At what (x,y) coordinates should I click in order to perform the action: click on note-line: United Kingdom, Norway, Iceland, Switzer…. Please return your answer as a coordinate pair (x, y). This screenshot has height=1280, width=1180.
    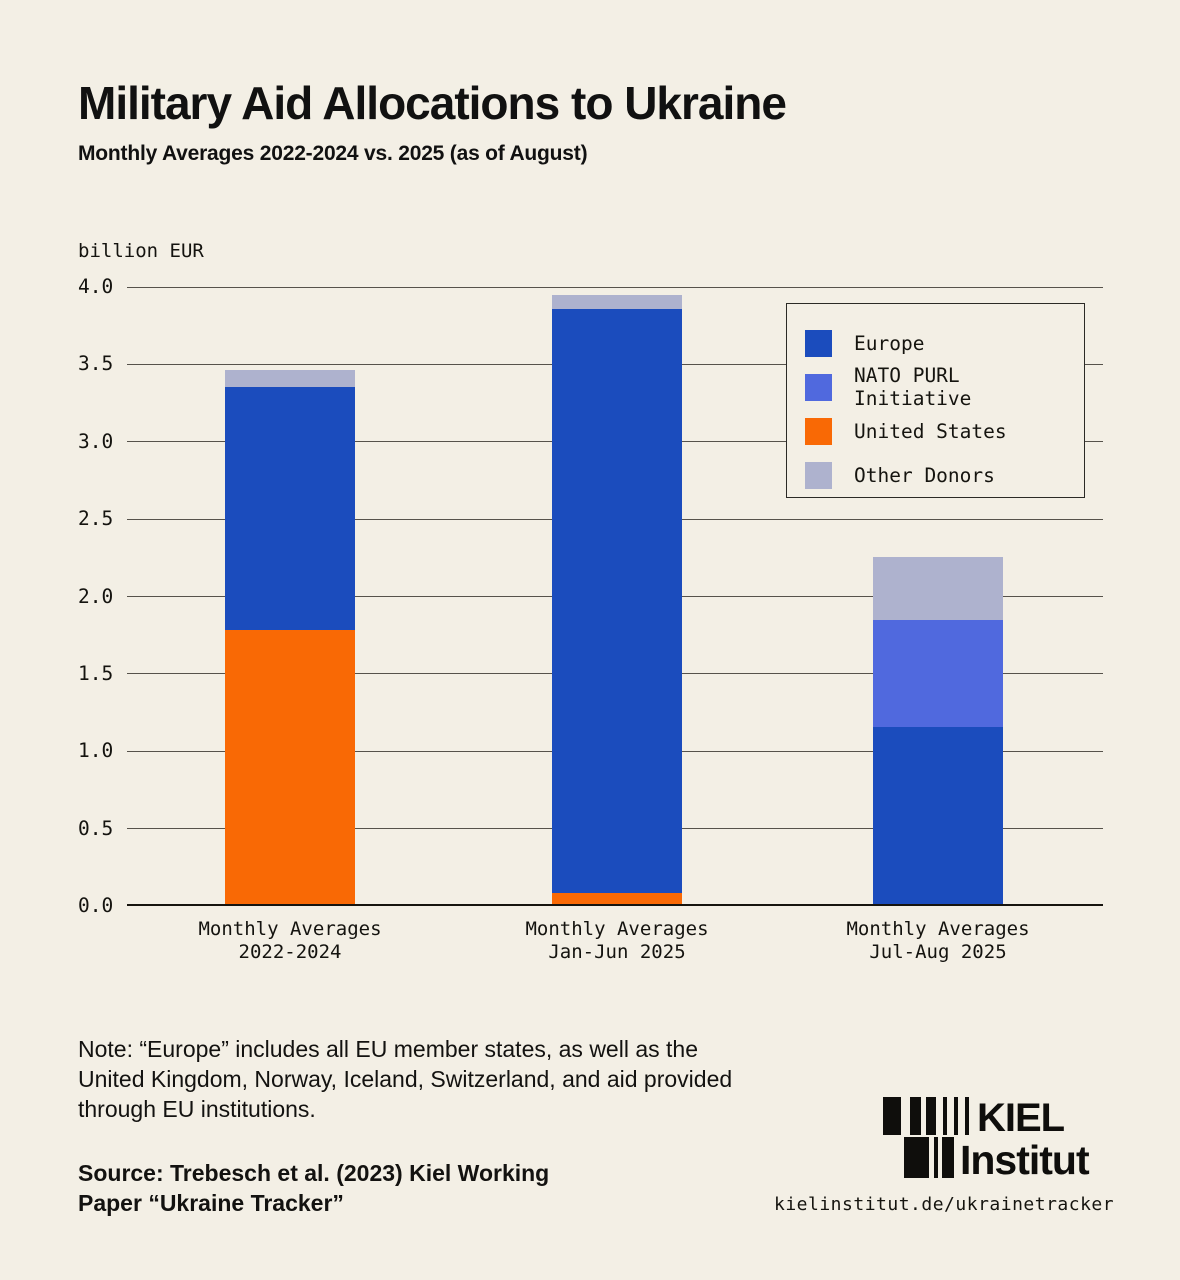
    Looking at the image, I should click on (405, 1079).